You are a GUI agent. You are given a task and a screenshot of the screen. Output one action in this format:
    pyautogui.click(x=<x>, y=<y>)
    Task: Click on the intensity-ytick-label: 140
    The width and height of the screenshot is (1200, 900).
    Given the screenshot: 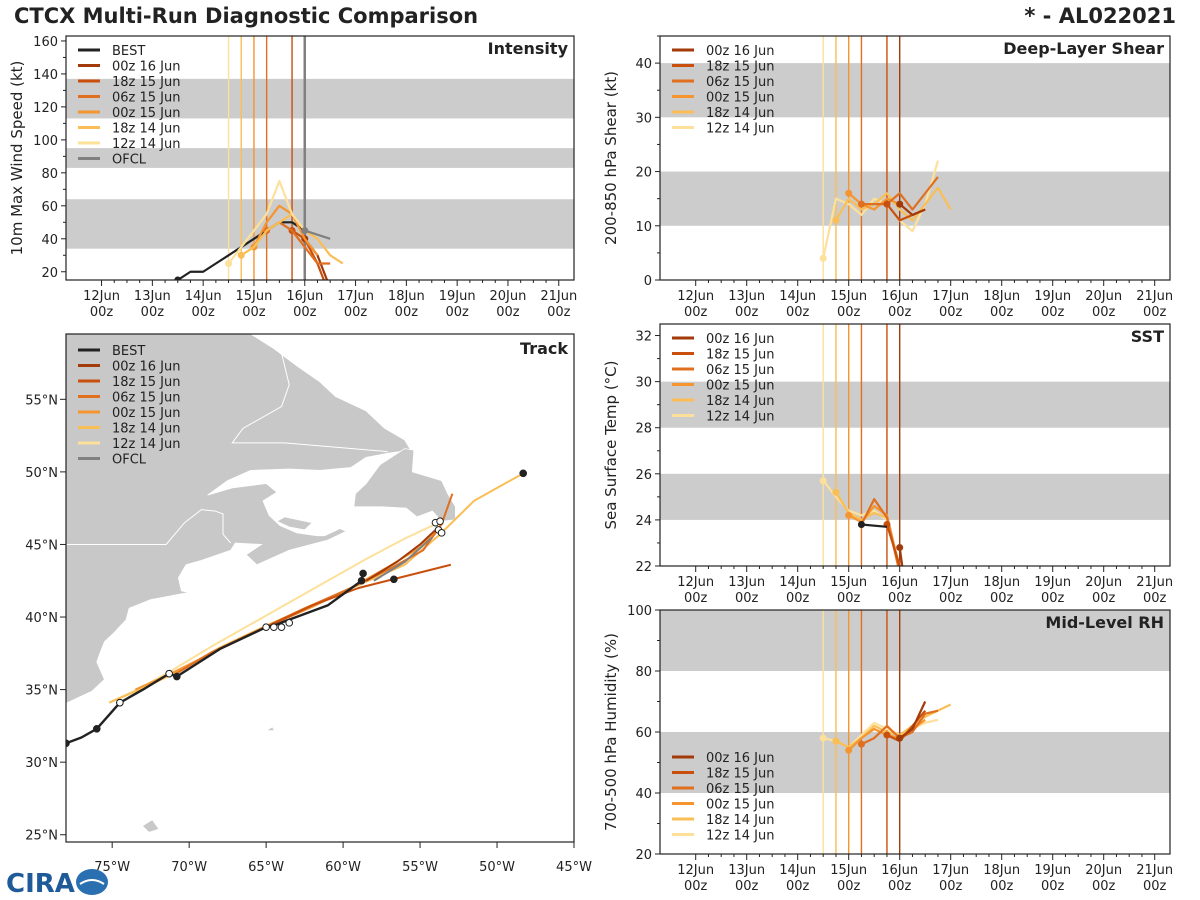 What is the action you would take?
    pyautogui.click(x=45, y=75)
    